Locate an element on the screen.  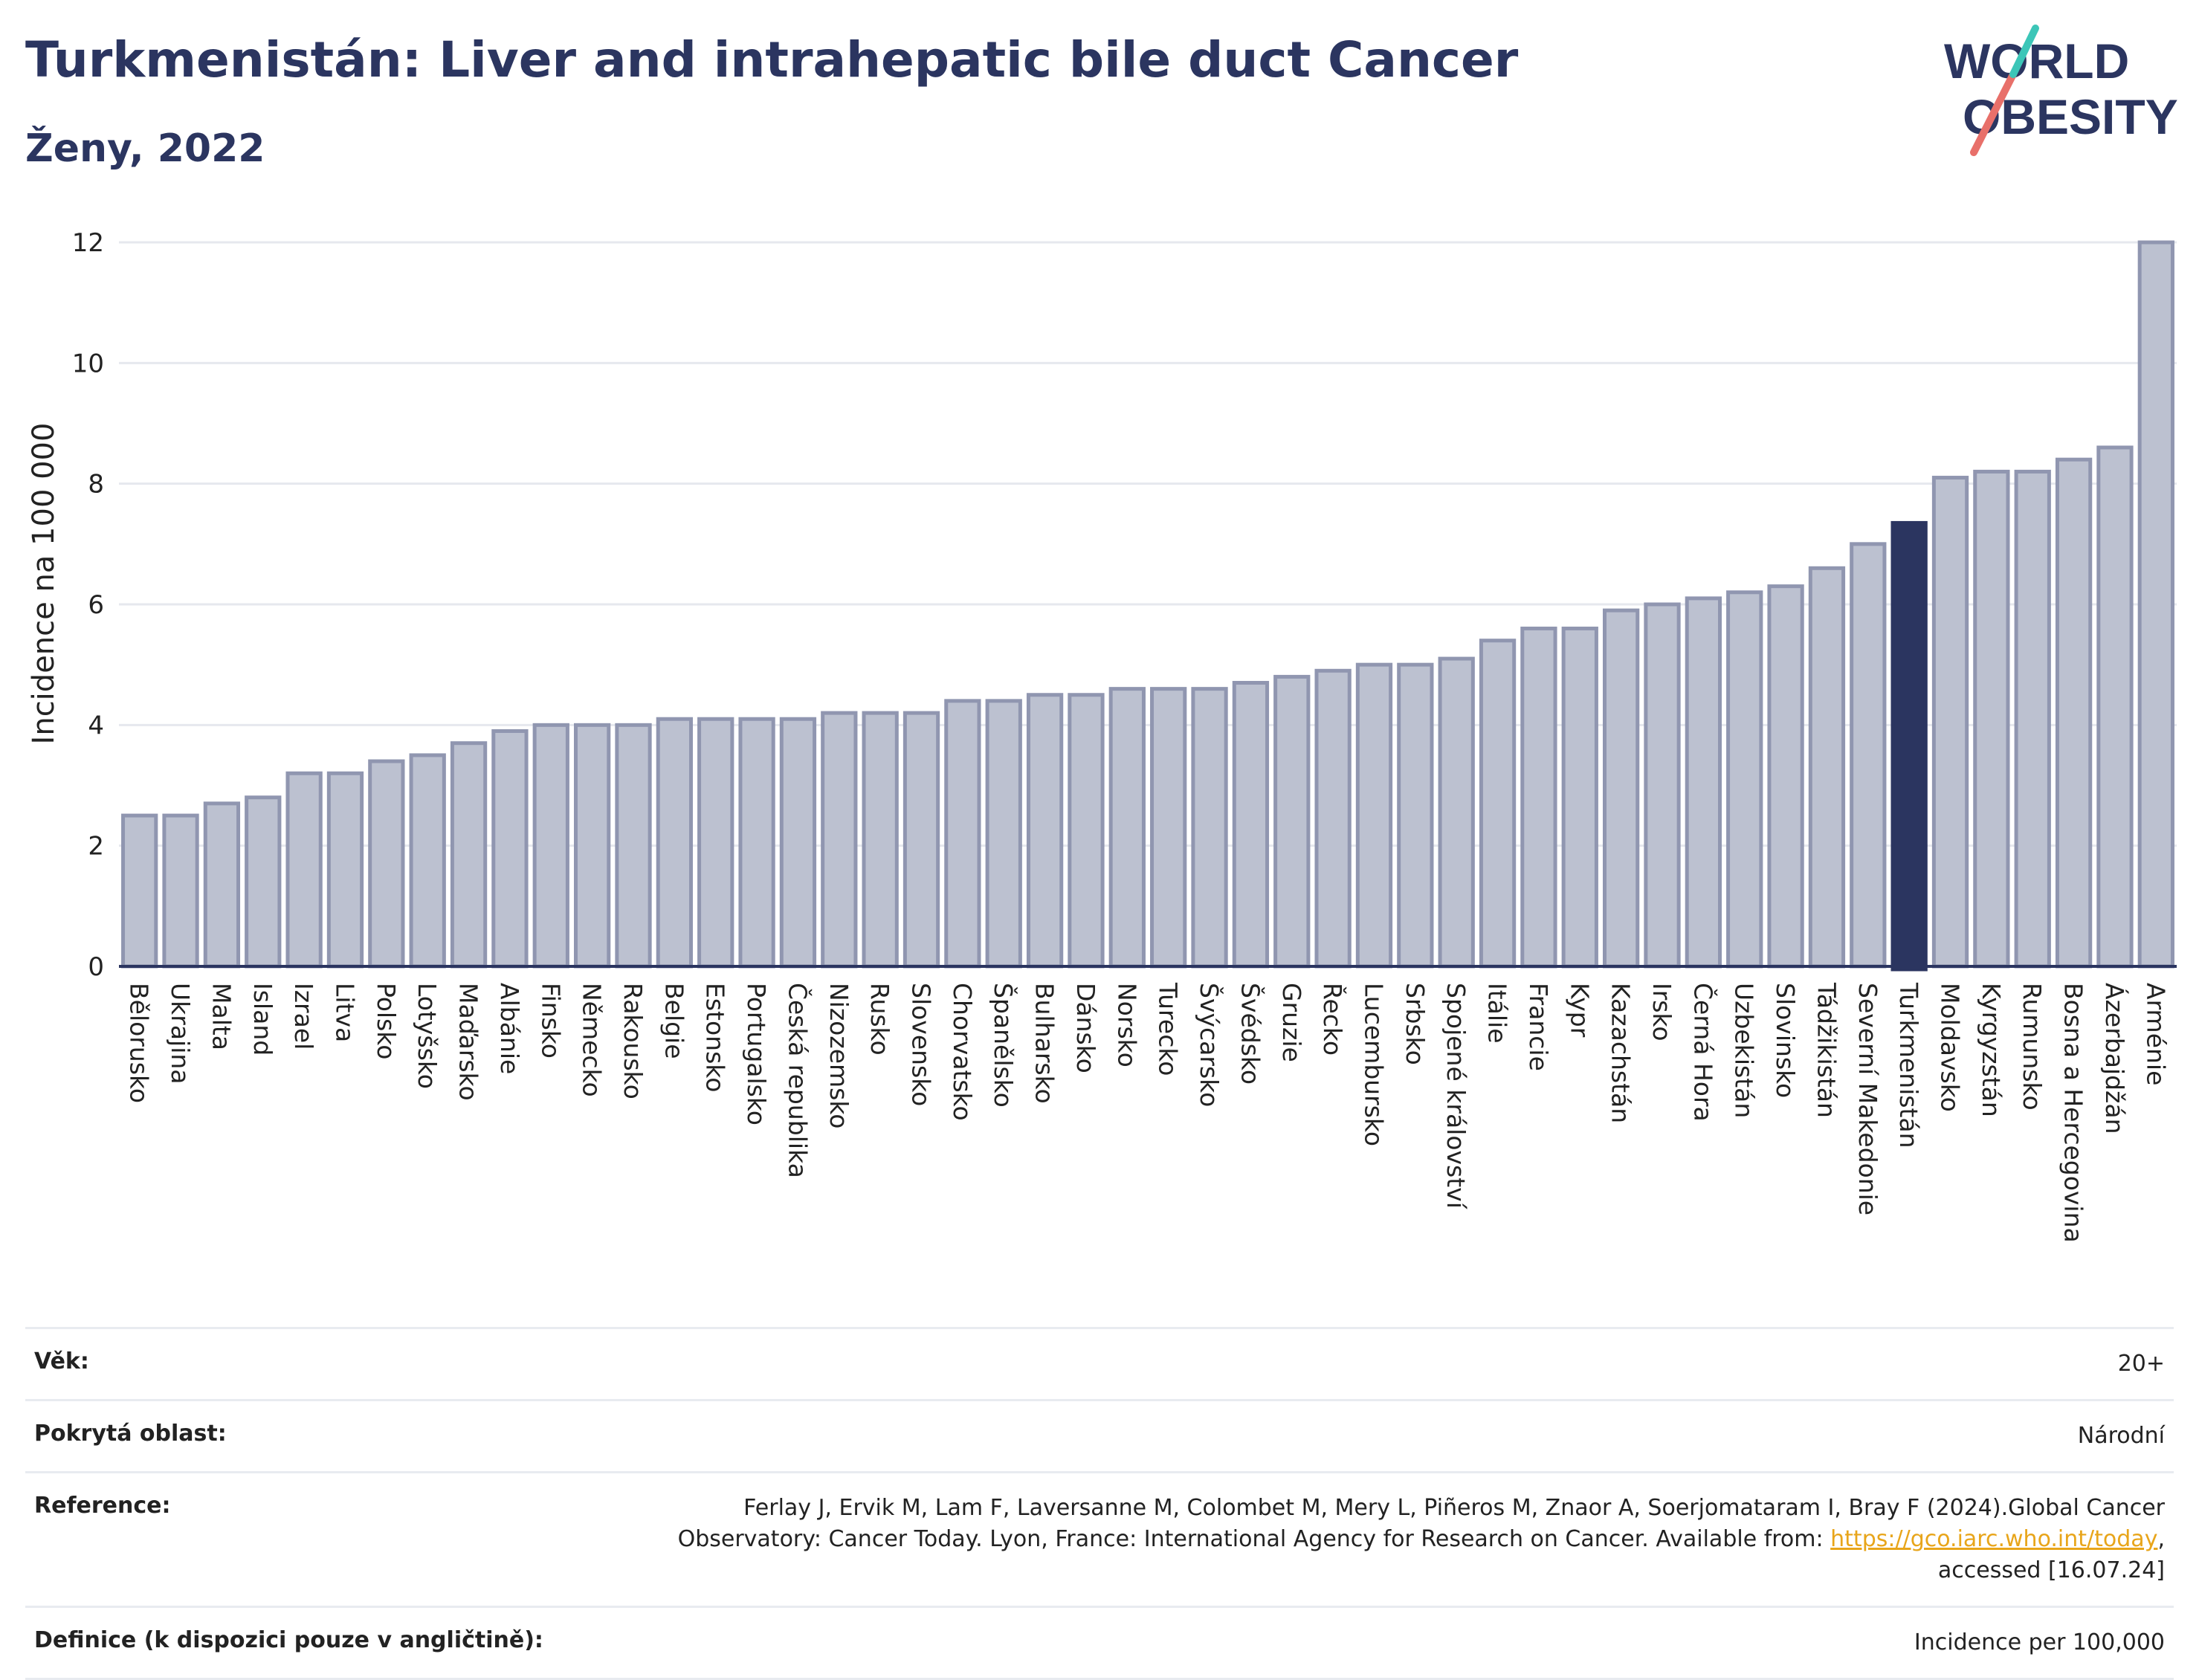
bar-Gruzie is located at coordinates (1292, 822).